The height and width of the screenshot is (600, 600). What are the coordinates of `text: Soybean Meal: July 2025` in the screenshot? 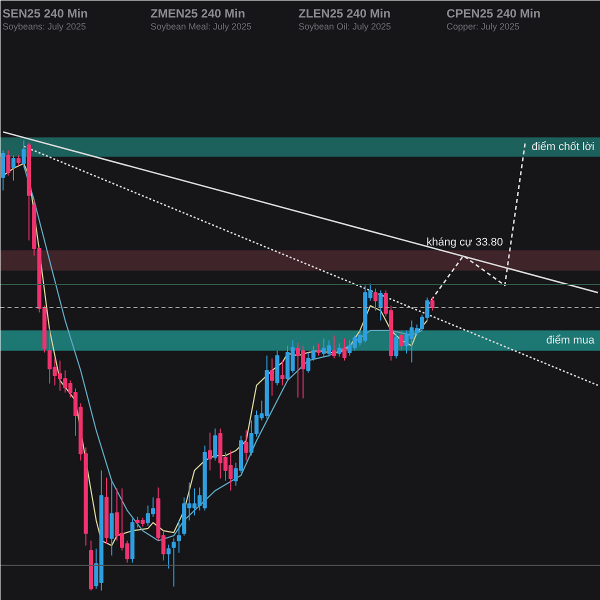 It's located at (201, 27).